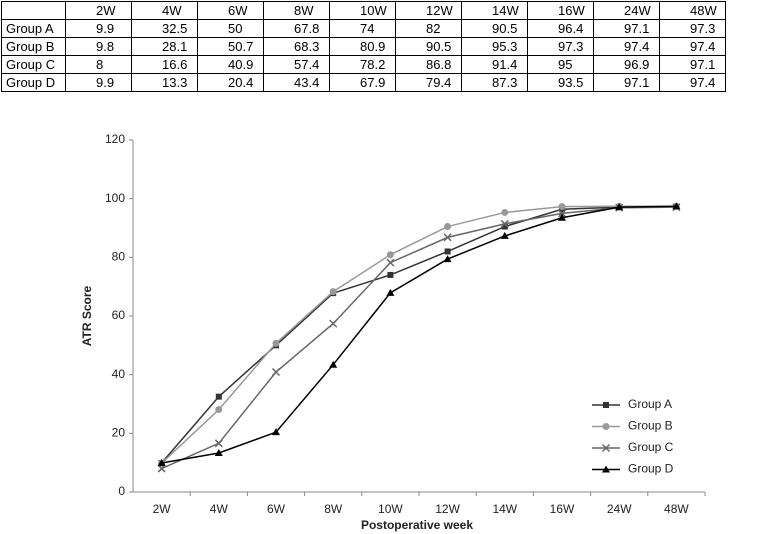 This screenshot has width=778, height=534. What do you see at coordinates (164, 46) in the screenshot?
I see `table-cell: 28.1` at bounding box center [164, 46].